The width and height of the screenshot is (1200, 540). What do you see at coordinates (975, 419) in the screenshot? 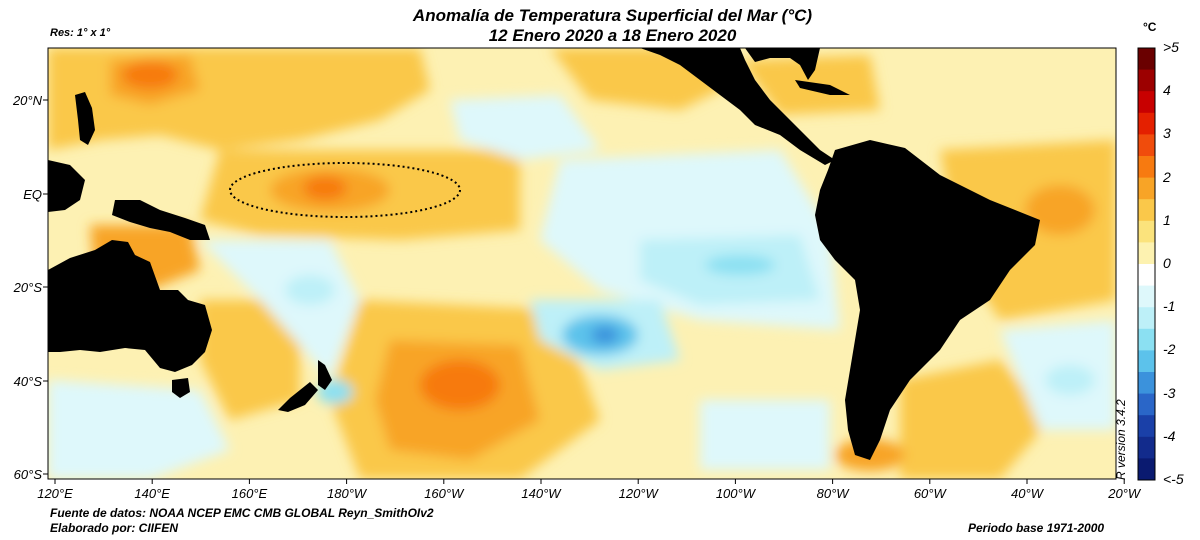
I see `warm-region-s-atlantic` at bounding box center [975, 419].